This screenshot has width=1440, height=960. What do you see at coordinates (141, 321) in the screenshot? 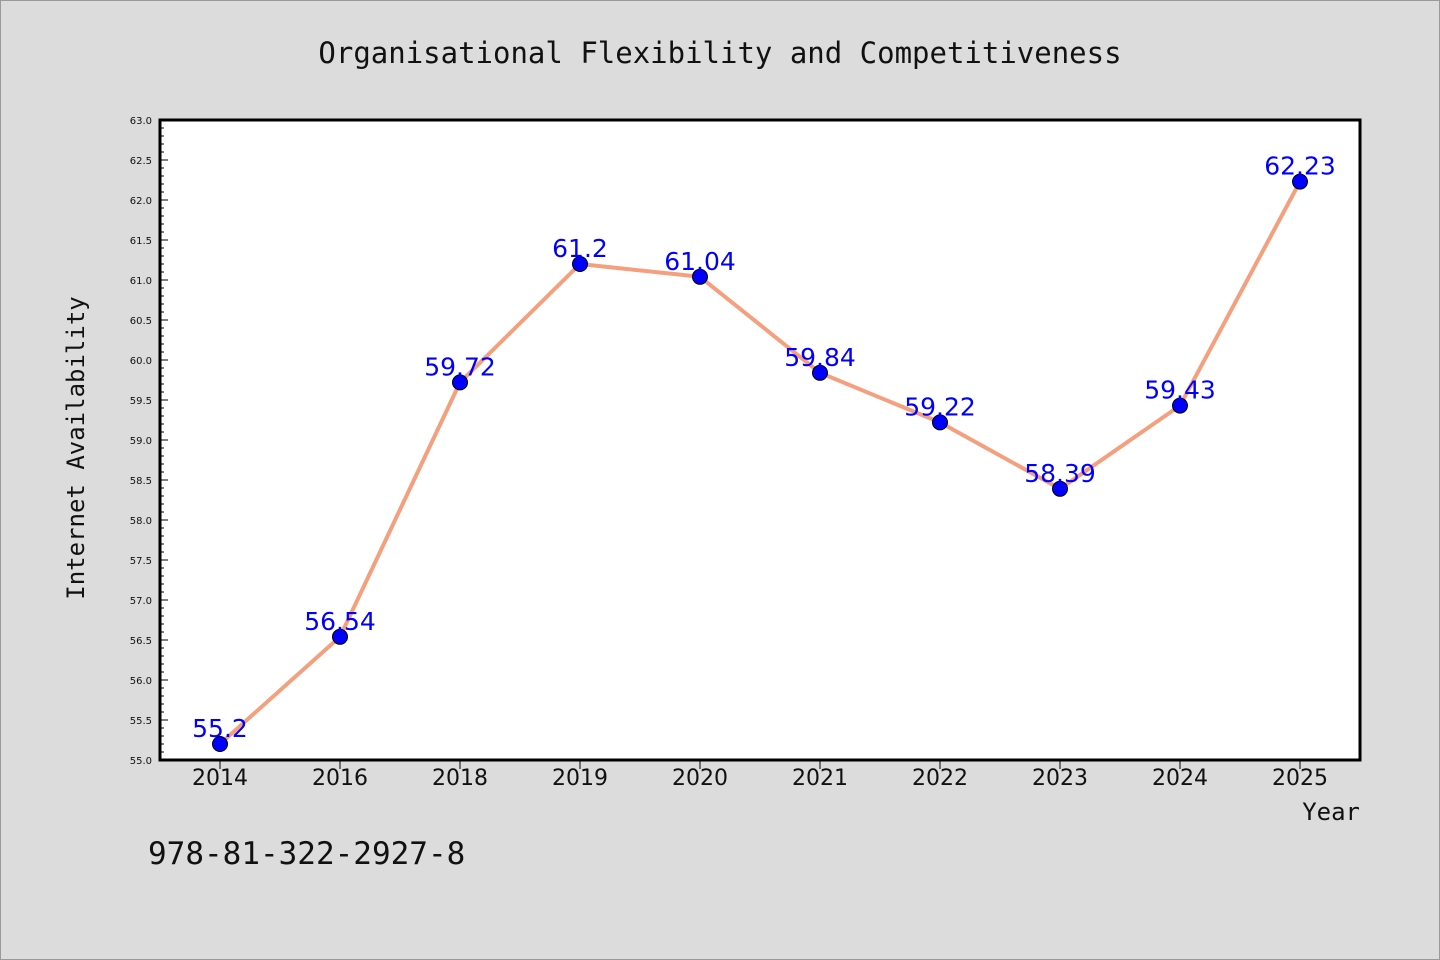
I see `y-tick-label: 60.5` at bounding box center [141, 321].